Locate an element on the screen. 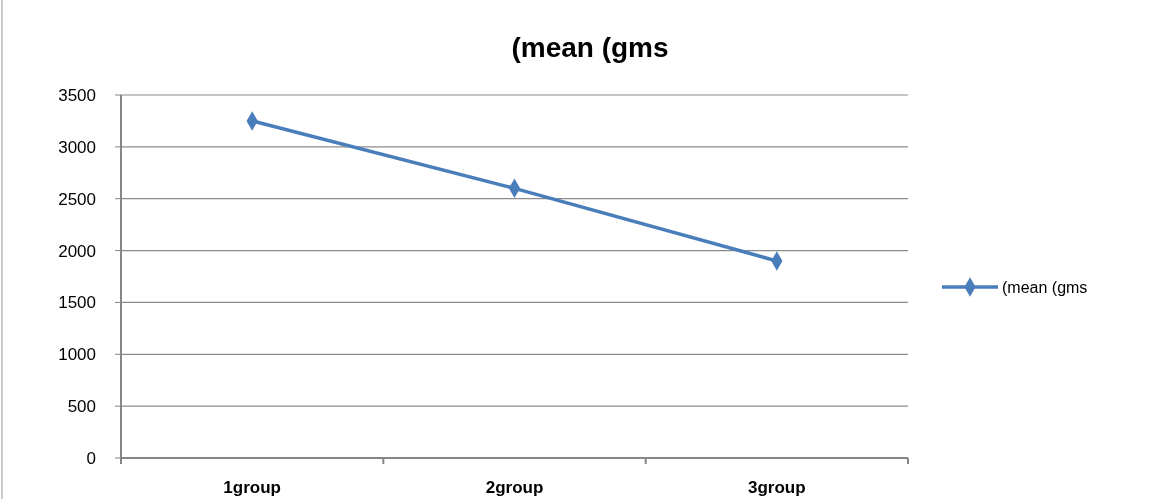 Image resolution: width=1155 pixels, height=499 pixels. y-tick-label: 2500 is located at coordinates (77, 199).